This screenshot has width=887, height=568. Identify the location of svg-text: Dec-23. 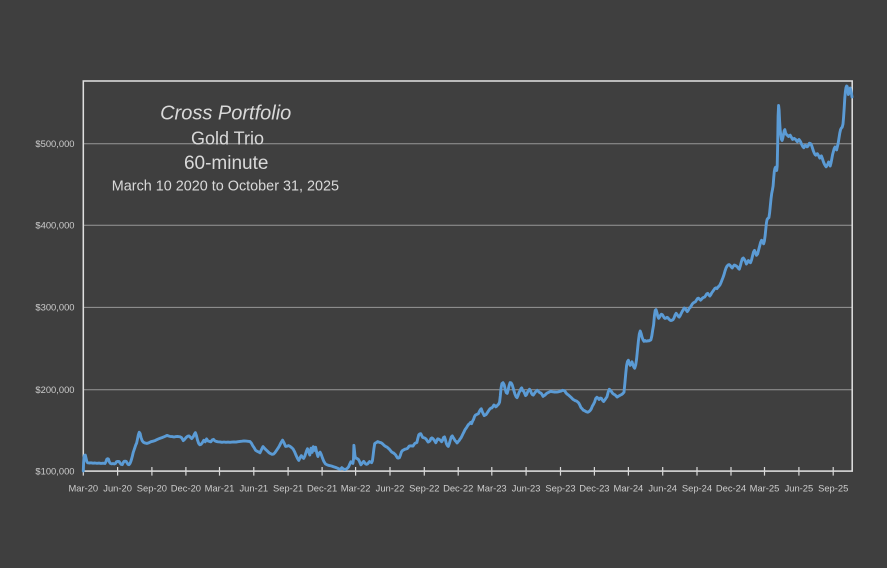
(594, 488).